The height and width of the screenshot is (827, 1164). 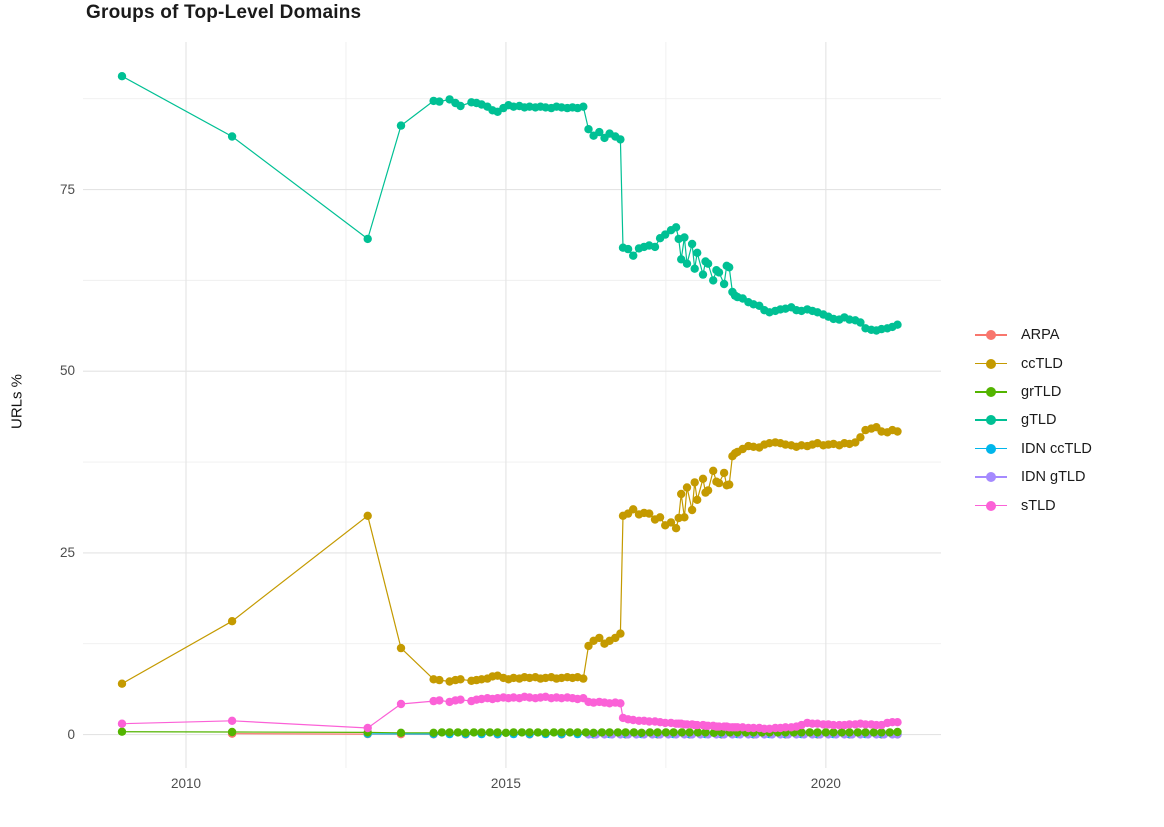 I want to click on legend-item-grtld: grTLD, so click(x=1033, y=392).